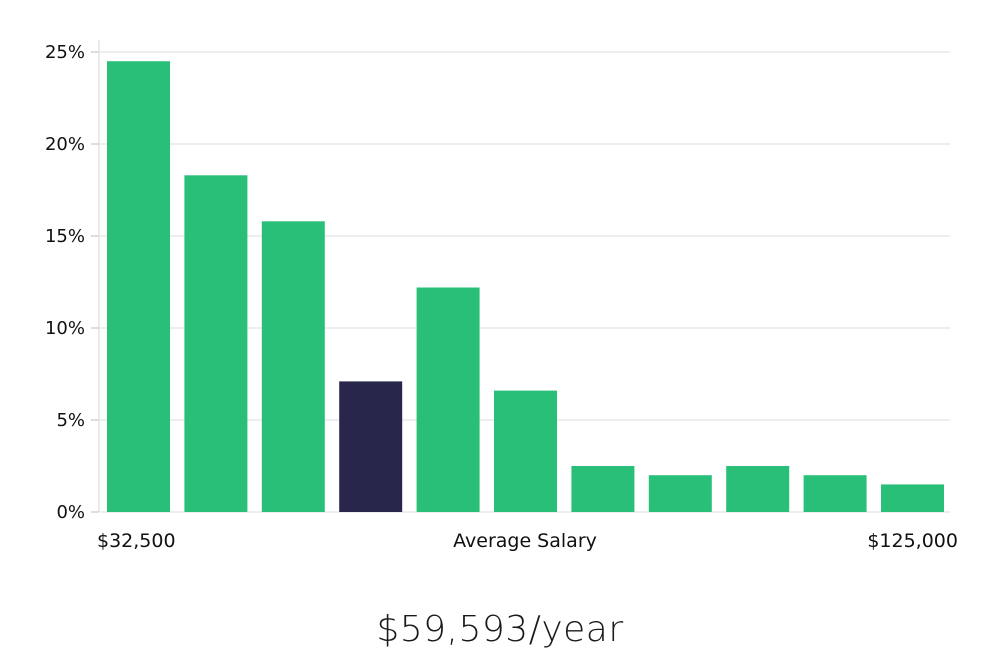  Describe the element at coordinates (371, 446) in the screenshot. I see `bar-highlighted` at that location.